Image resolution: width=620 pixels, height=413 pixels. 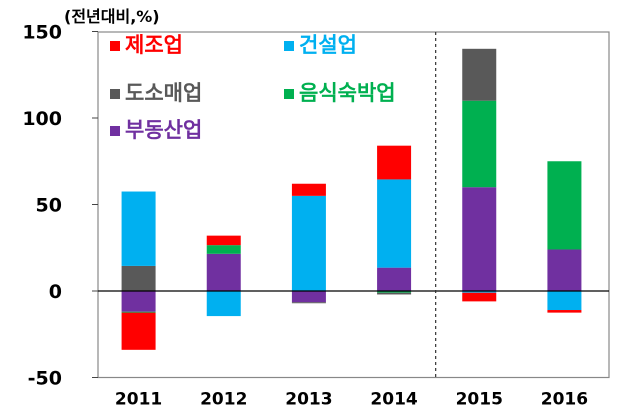 I want to click on bar-segment-2013-부동산업, so click(x=308, y=297).